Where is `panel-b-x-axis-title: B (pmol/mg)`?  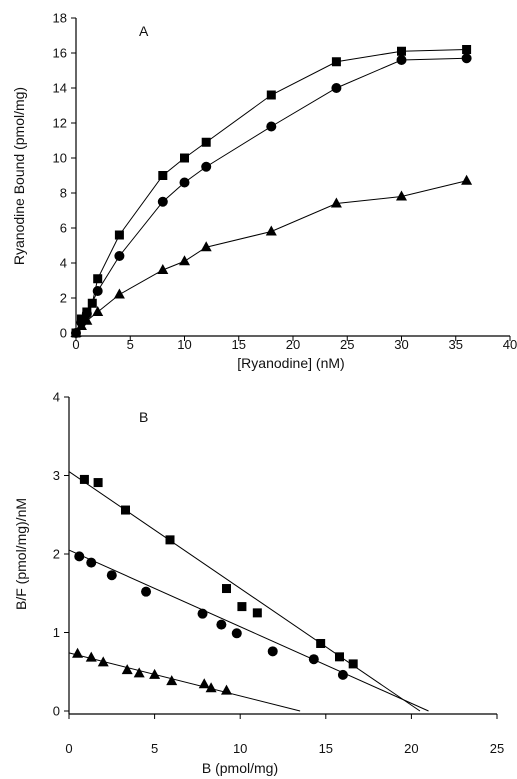 panel-b-x-axis-title: B (pmol/mg) is located at coordinates (240, 768).